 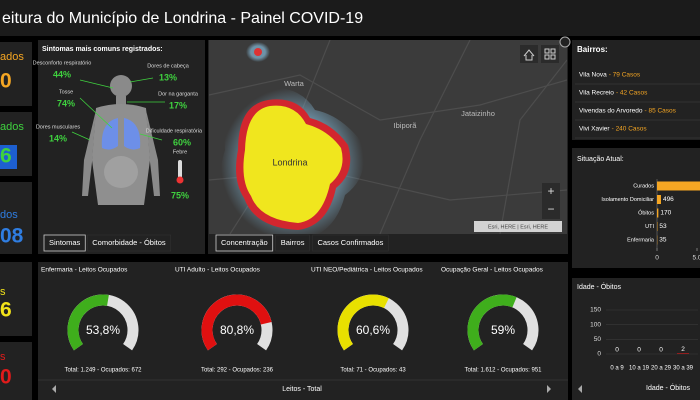 What do you see at coordinates (639, 369) in the screenshot?
I see `category-label: 10 a 19` at bounding box center [639, 369].